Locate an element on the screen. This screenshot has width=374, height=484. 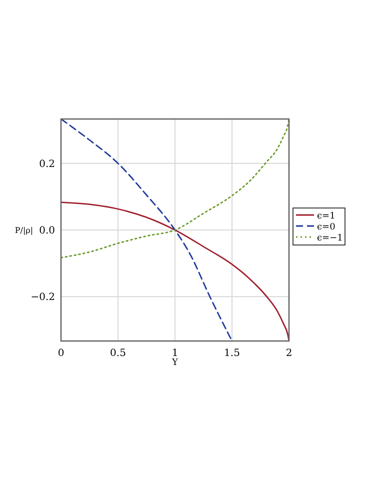
legend-label: ϵ=0 is located at coordinates (326, 227).